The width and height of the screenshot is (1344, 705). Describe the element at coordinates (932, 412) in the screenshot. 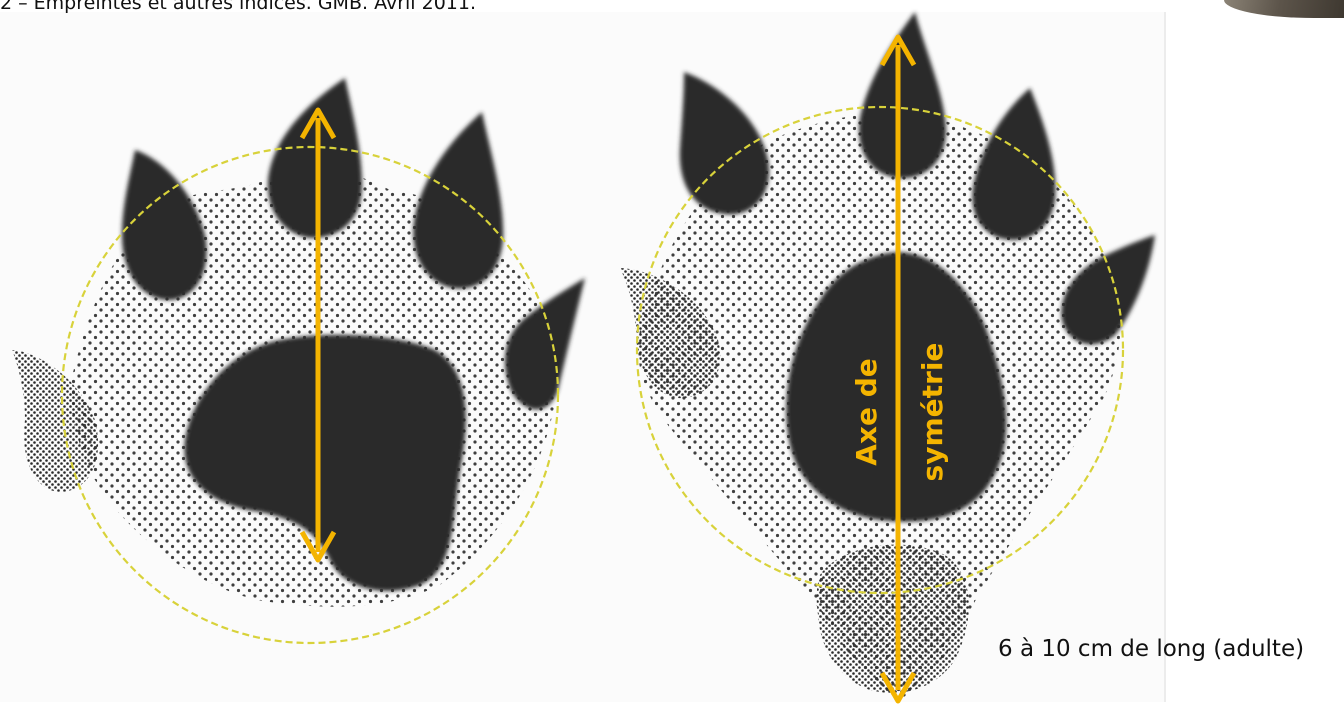

I see `axis-label-line-2: symétrie` at that location.